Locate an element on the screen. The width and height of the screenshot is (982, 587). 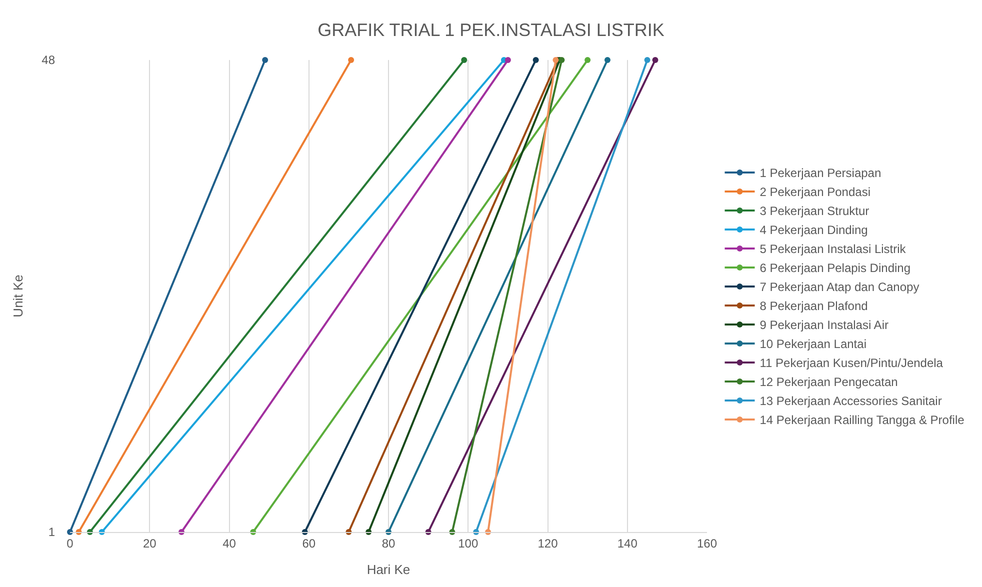
legend-label: 3 Pekerjaan Struktur is located at coordinates (815, 211).